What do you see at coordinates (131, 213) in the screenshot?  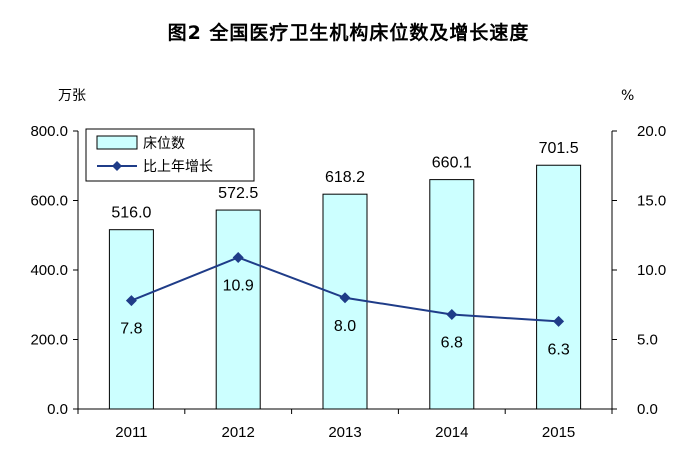 I see `bar-value-label-2011: 516.0` at bounding box center [131, 213].